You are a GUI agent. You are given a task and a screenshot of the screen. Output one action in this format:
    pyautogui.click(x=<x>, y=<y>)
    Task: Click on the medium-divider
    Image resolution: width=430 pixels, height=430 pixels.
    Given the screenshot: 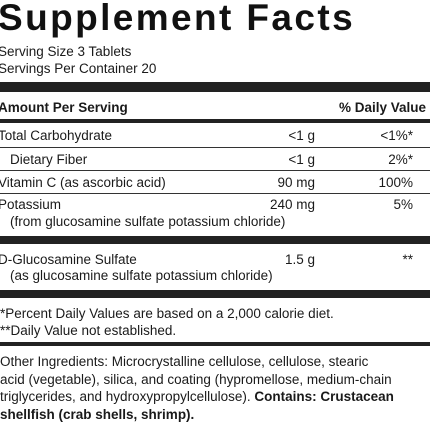 What is the action you would take?
    pyautogui.click(x=215, y=121)
    